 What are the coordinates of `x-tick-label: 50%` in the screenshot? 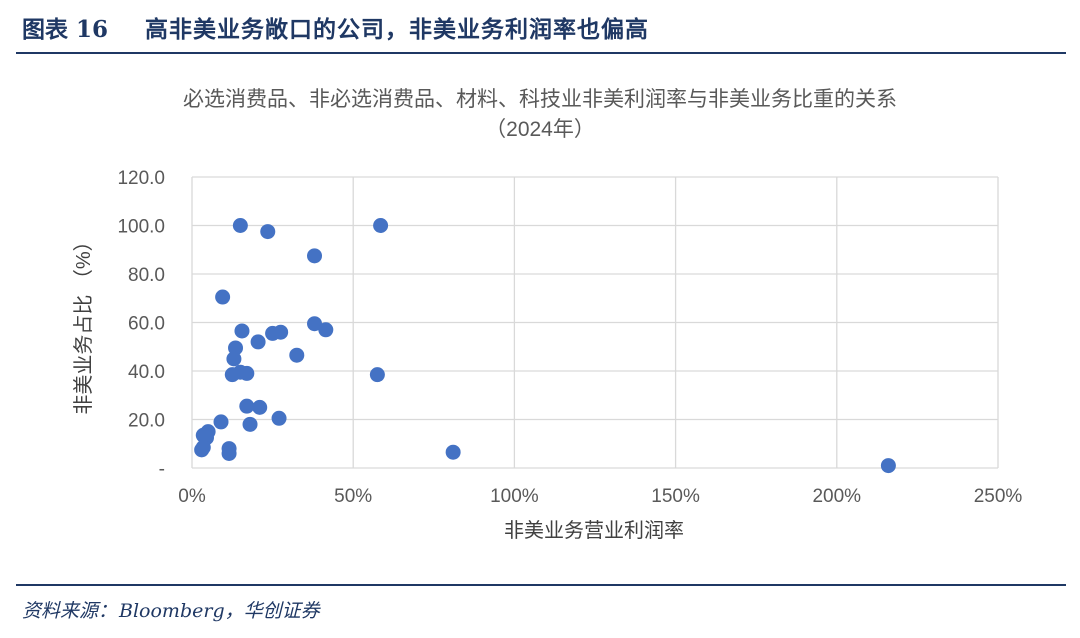 It's located at (353, 496).